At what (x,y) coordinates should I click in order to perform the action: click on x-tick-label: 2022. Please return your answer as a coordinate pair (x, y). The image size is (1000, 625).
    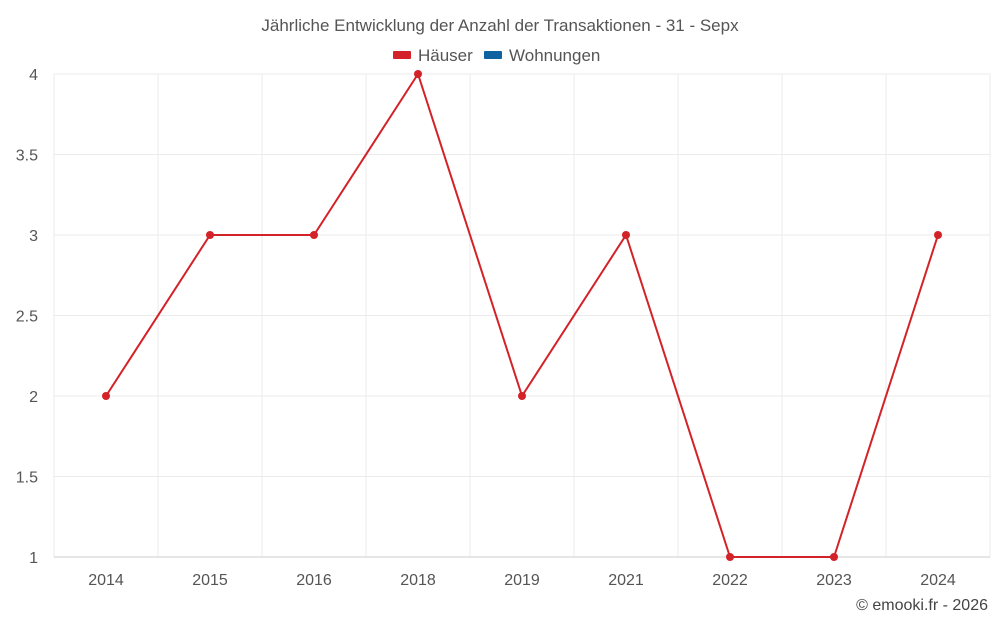
    Looking at the image, I should click on (730, 580).